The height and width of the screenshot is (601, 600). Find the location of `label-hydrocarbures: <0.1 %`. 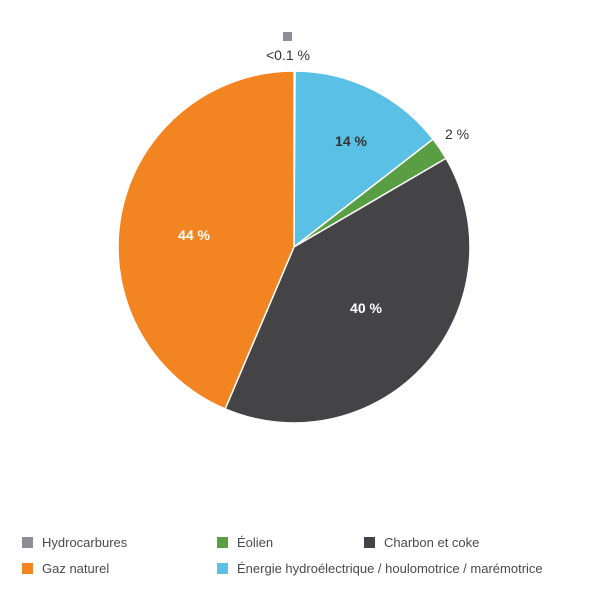

label-hydrocarbures: <0.1 % is located at coordinates (288, 55).